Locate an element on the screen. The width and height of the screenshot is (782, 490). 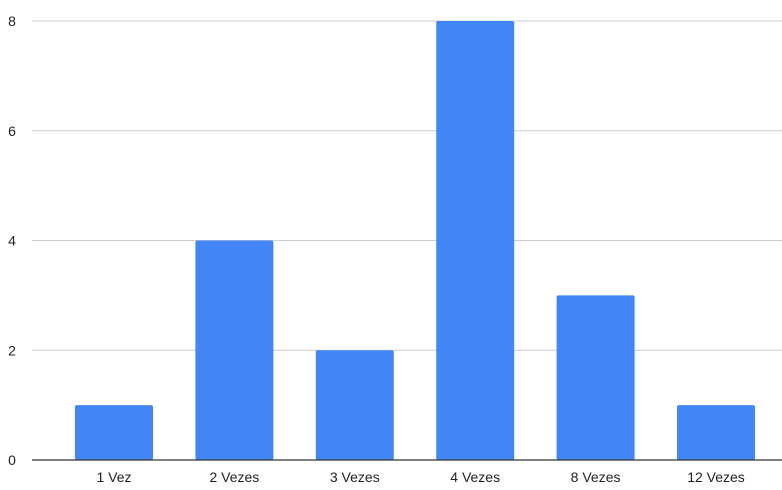
x-tick-label: 2 Vezes is located at coordinates (234, 477).